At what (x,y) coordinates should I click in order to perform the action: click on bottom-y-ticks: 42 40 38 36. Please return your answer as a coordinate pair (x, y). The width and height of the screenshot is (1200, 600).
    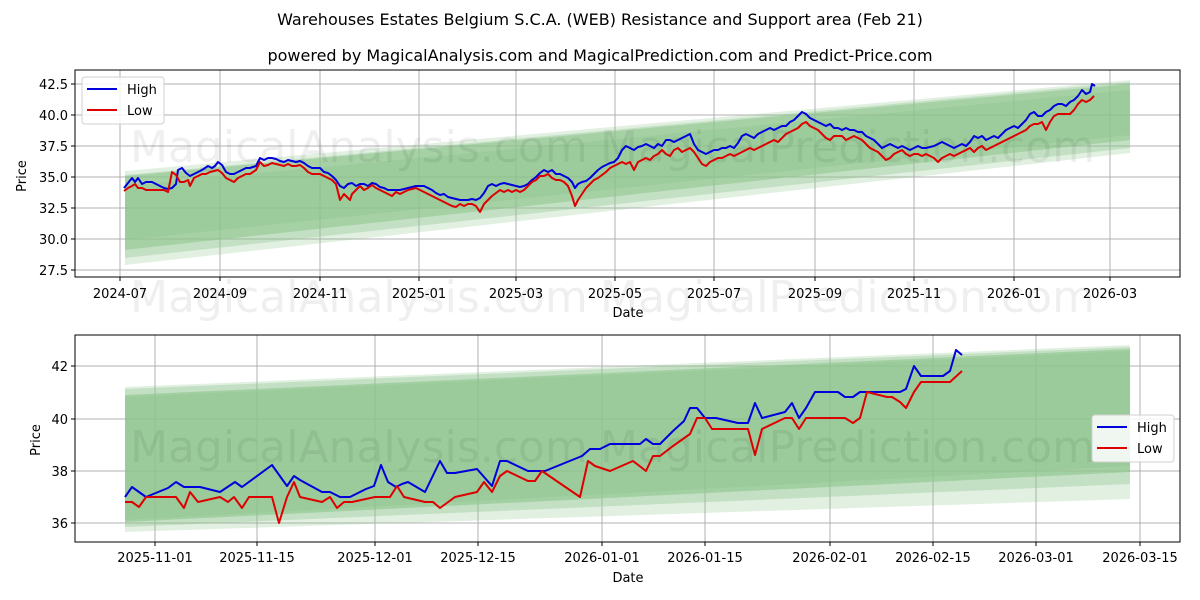
    Looking at the image, I should click on (63, 446).